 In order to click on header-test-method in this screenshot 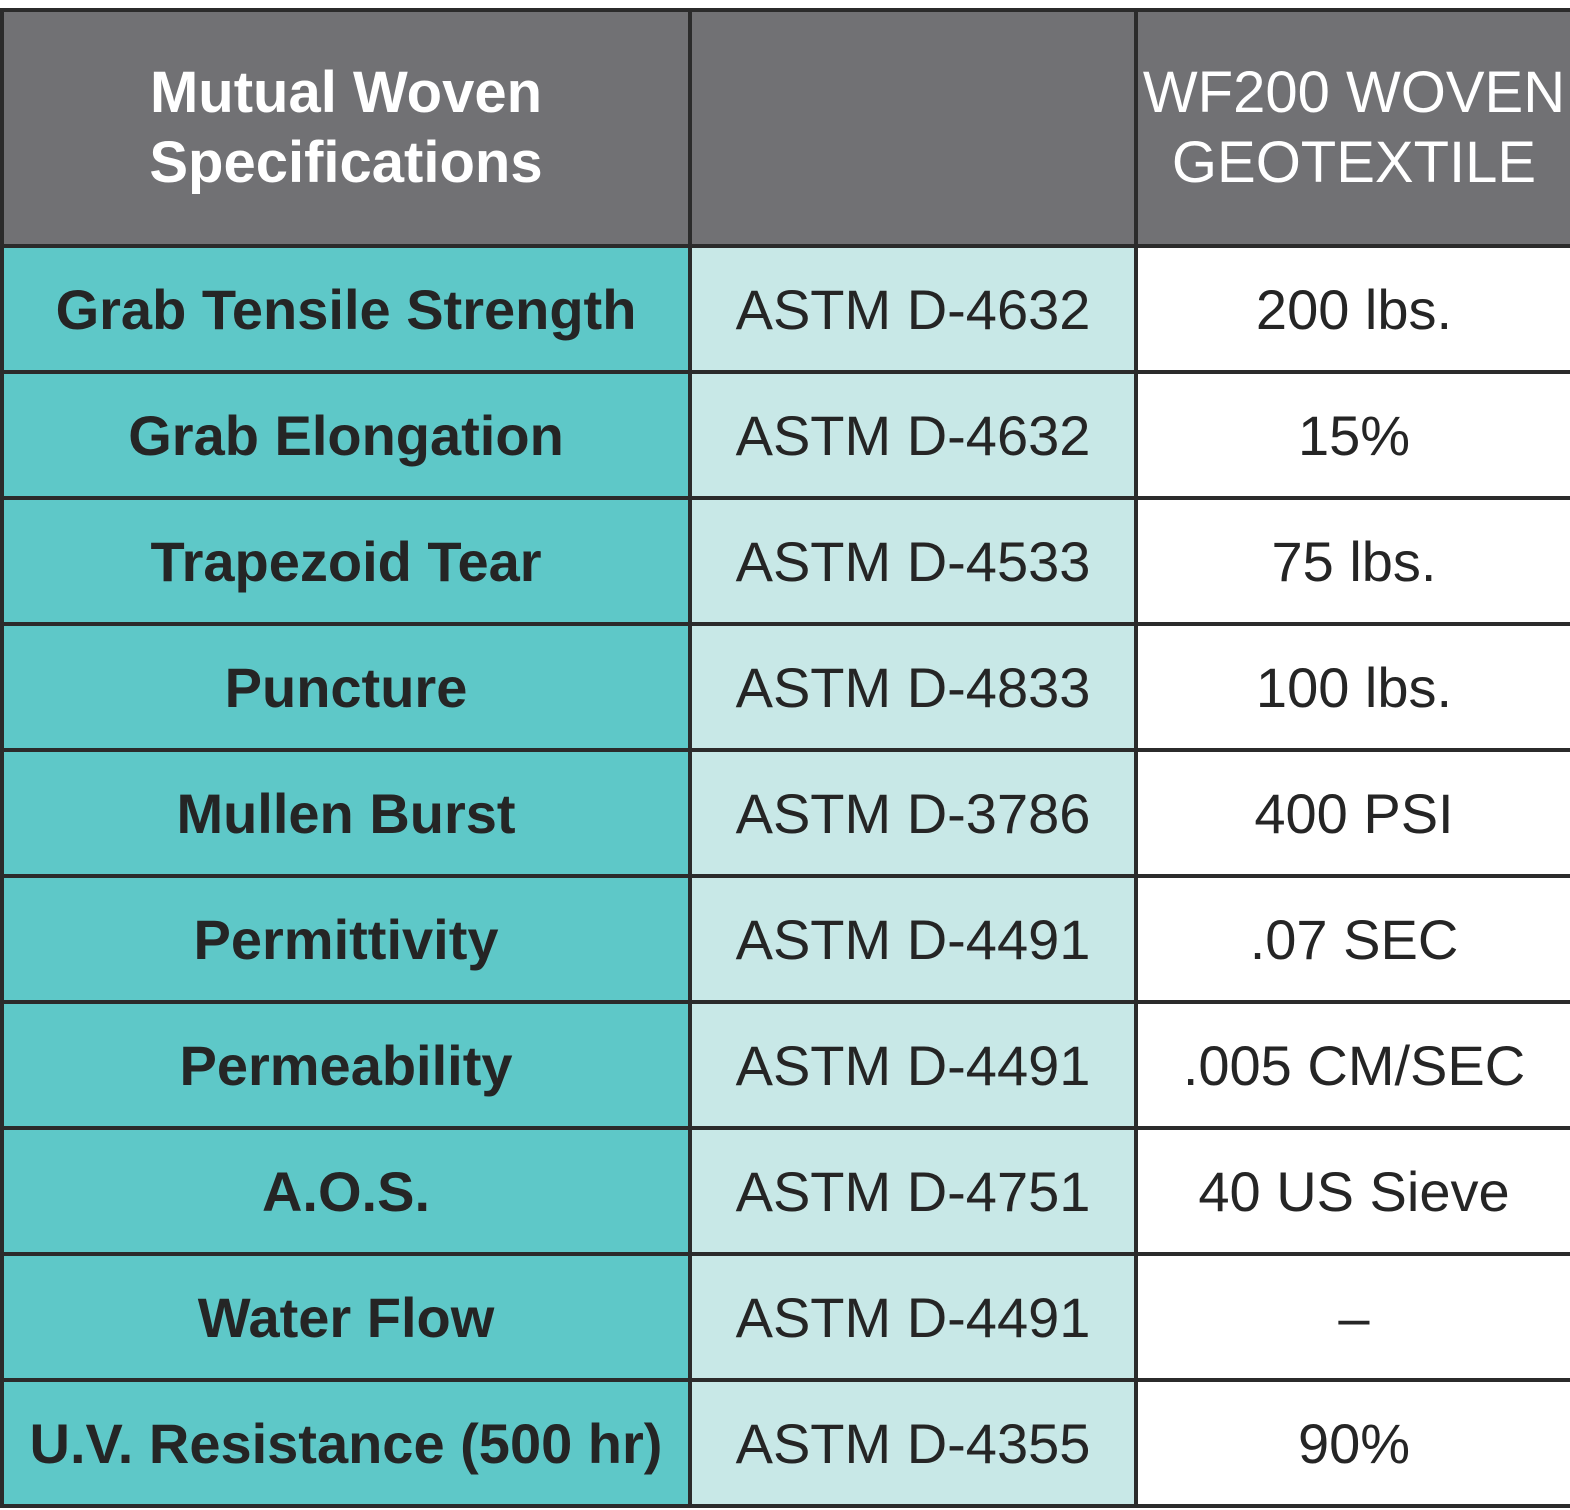, I will do `click(913, 128)`.